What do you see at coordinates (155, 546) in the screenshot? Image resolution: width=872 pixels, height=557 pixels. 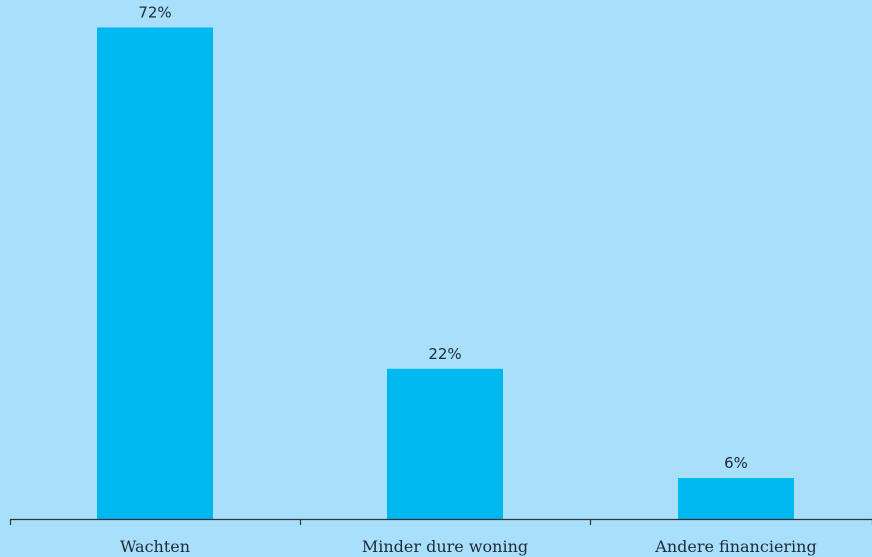 I see `category-label-0: Wachten` at bounding box center [155, 546].